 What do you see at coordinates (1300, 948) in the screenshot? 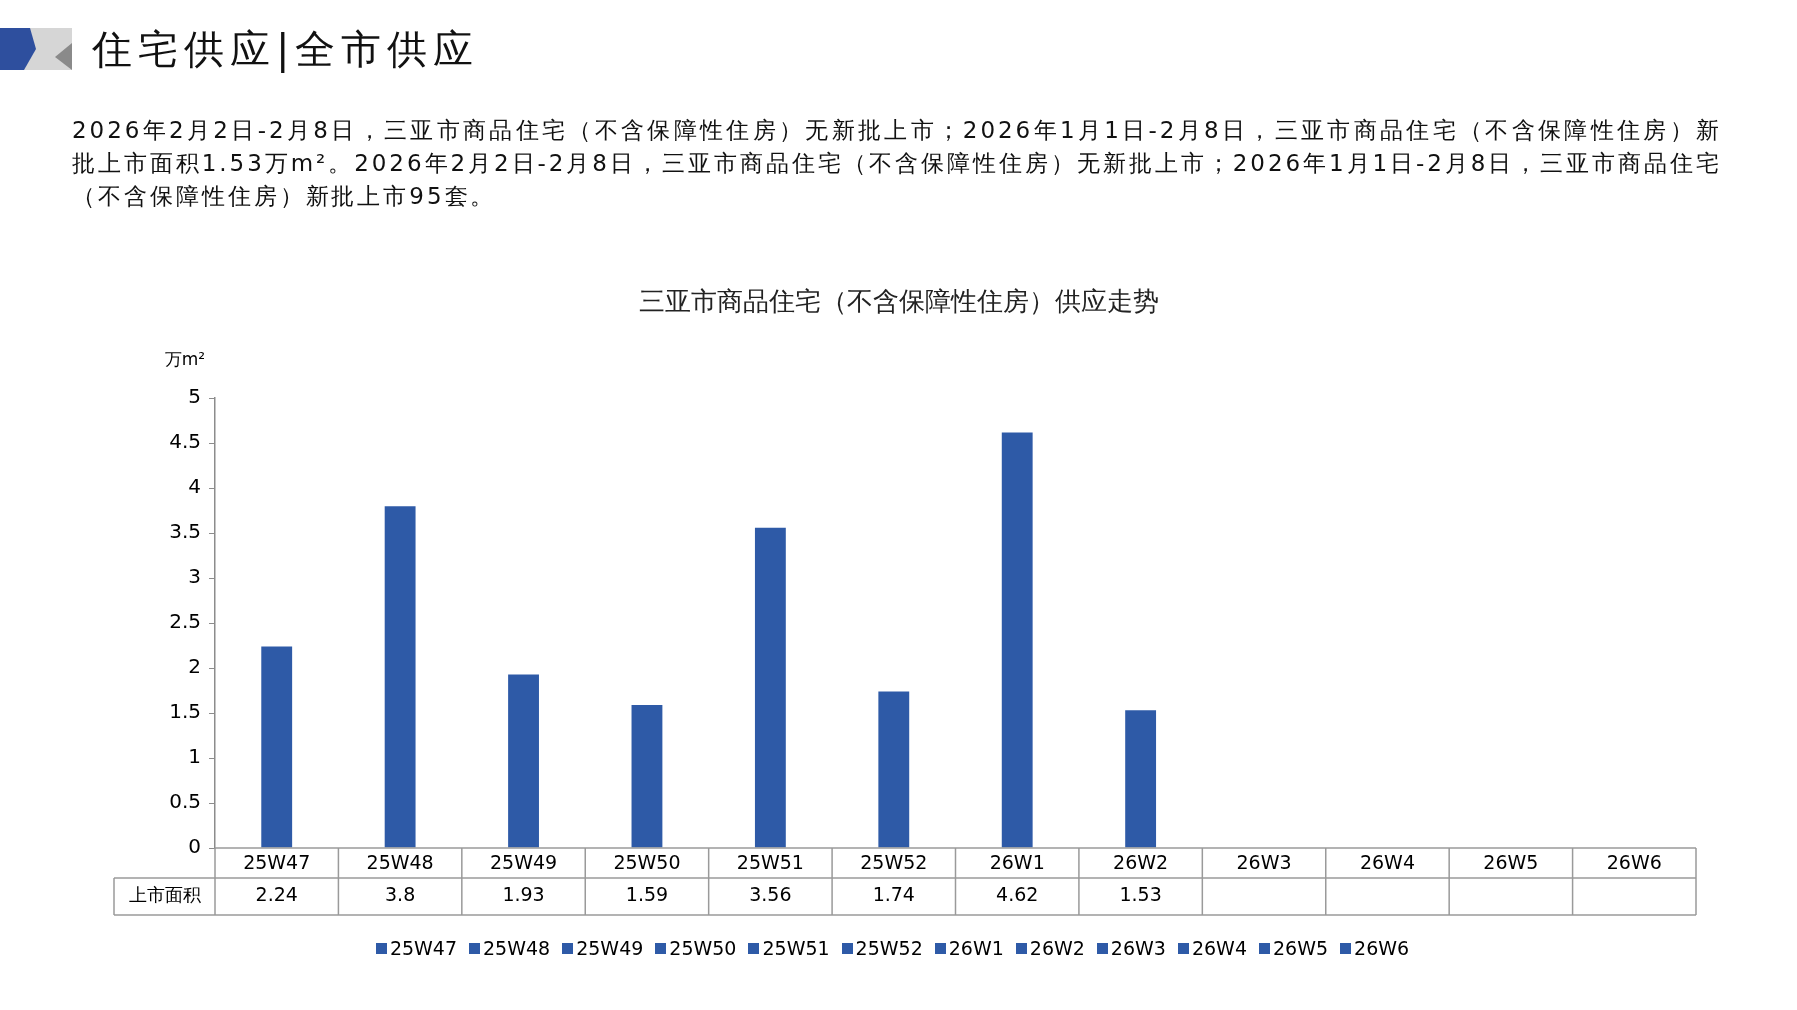
I see `category-label: 26W5` at bounding box center [1300, 948].